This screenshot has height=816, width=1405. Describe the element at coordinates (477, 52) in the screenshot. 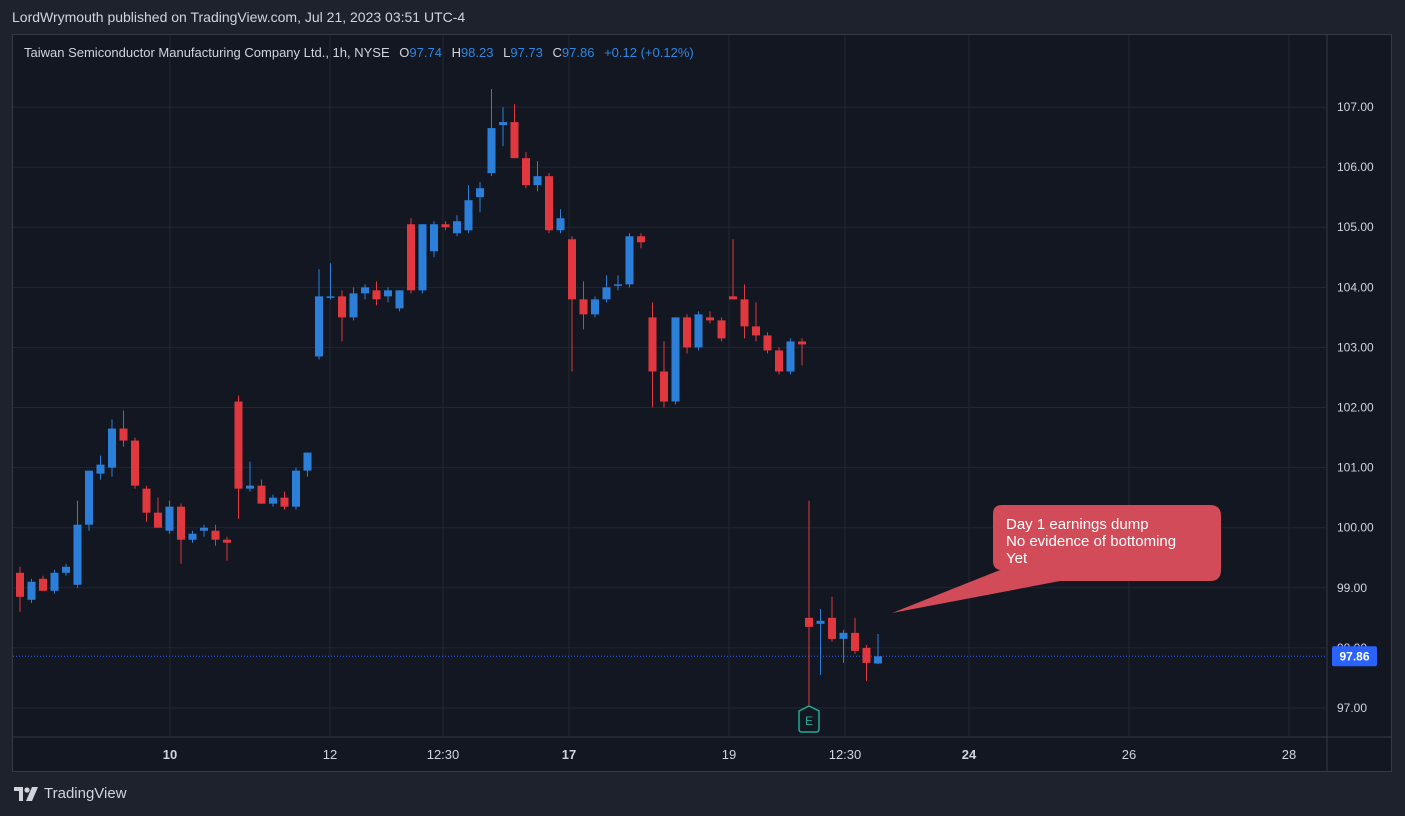

I see `high-value: 98.23` at that location.